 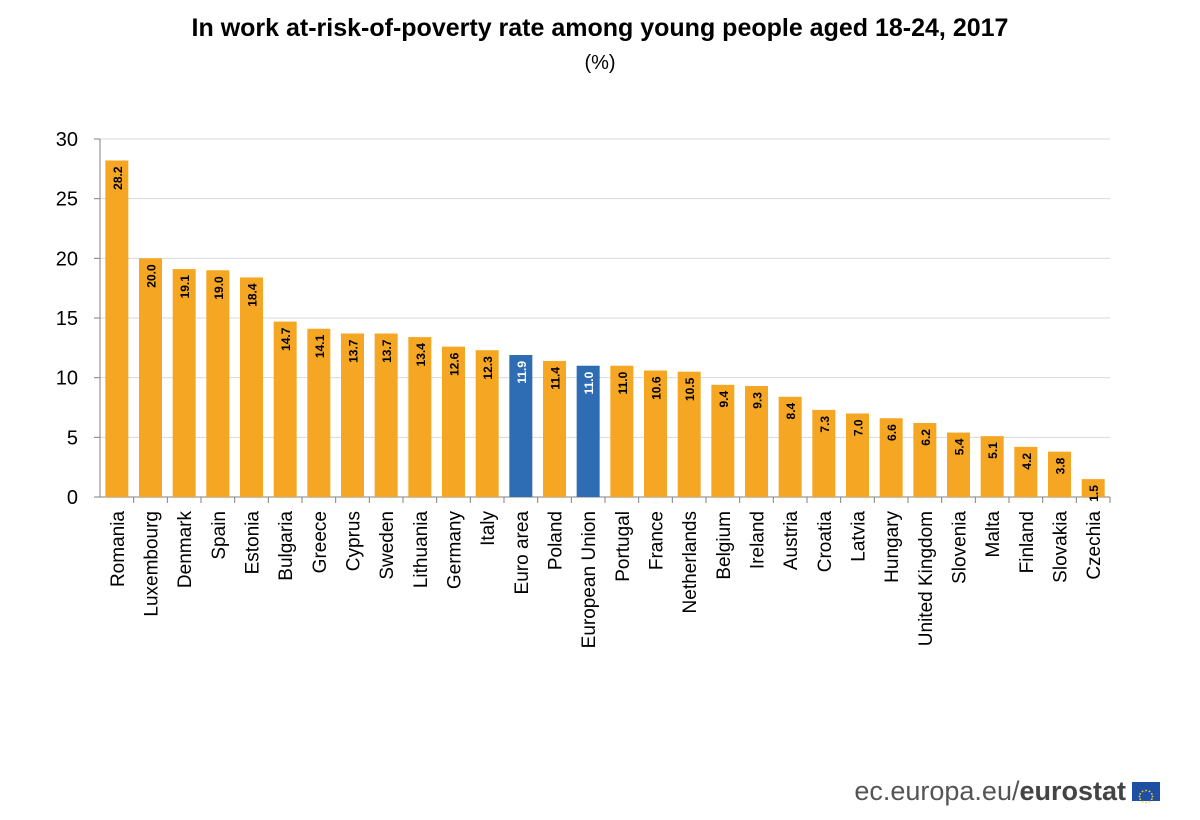 What do you see at coordinates (960, 446) in the screenshot?
I see `data-label: 5.4` at bounding box center [960, 446].